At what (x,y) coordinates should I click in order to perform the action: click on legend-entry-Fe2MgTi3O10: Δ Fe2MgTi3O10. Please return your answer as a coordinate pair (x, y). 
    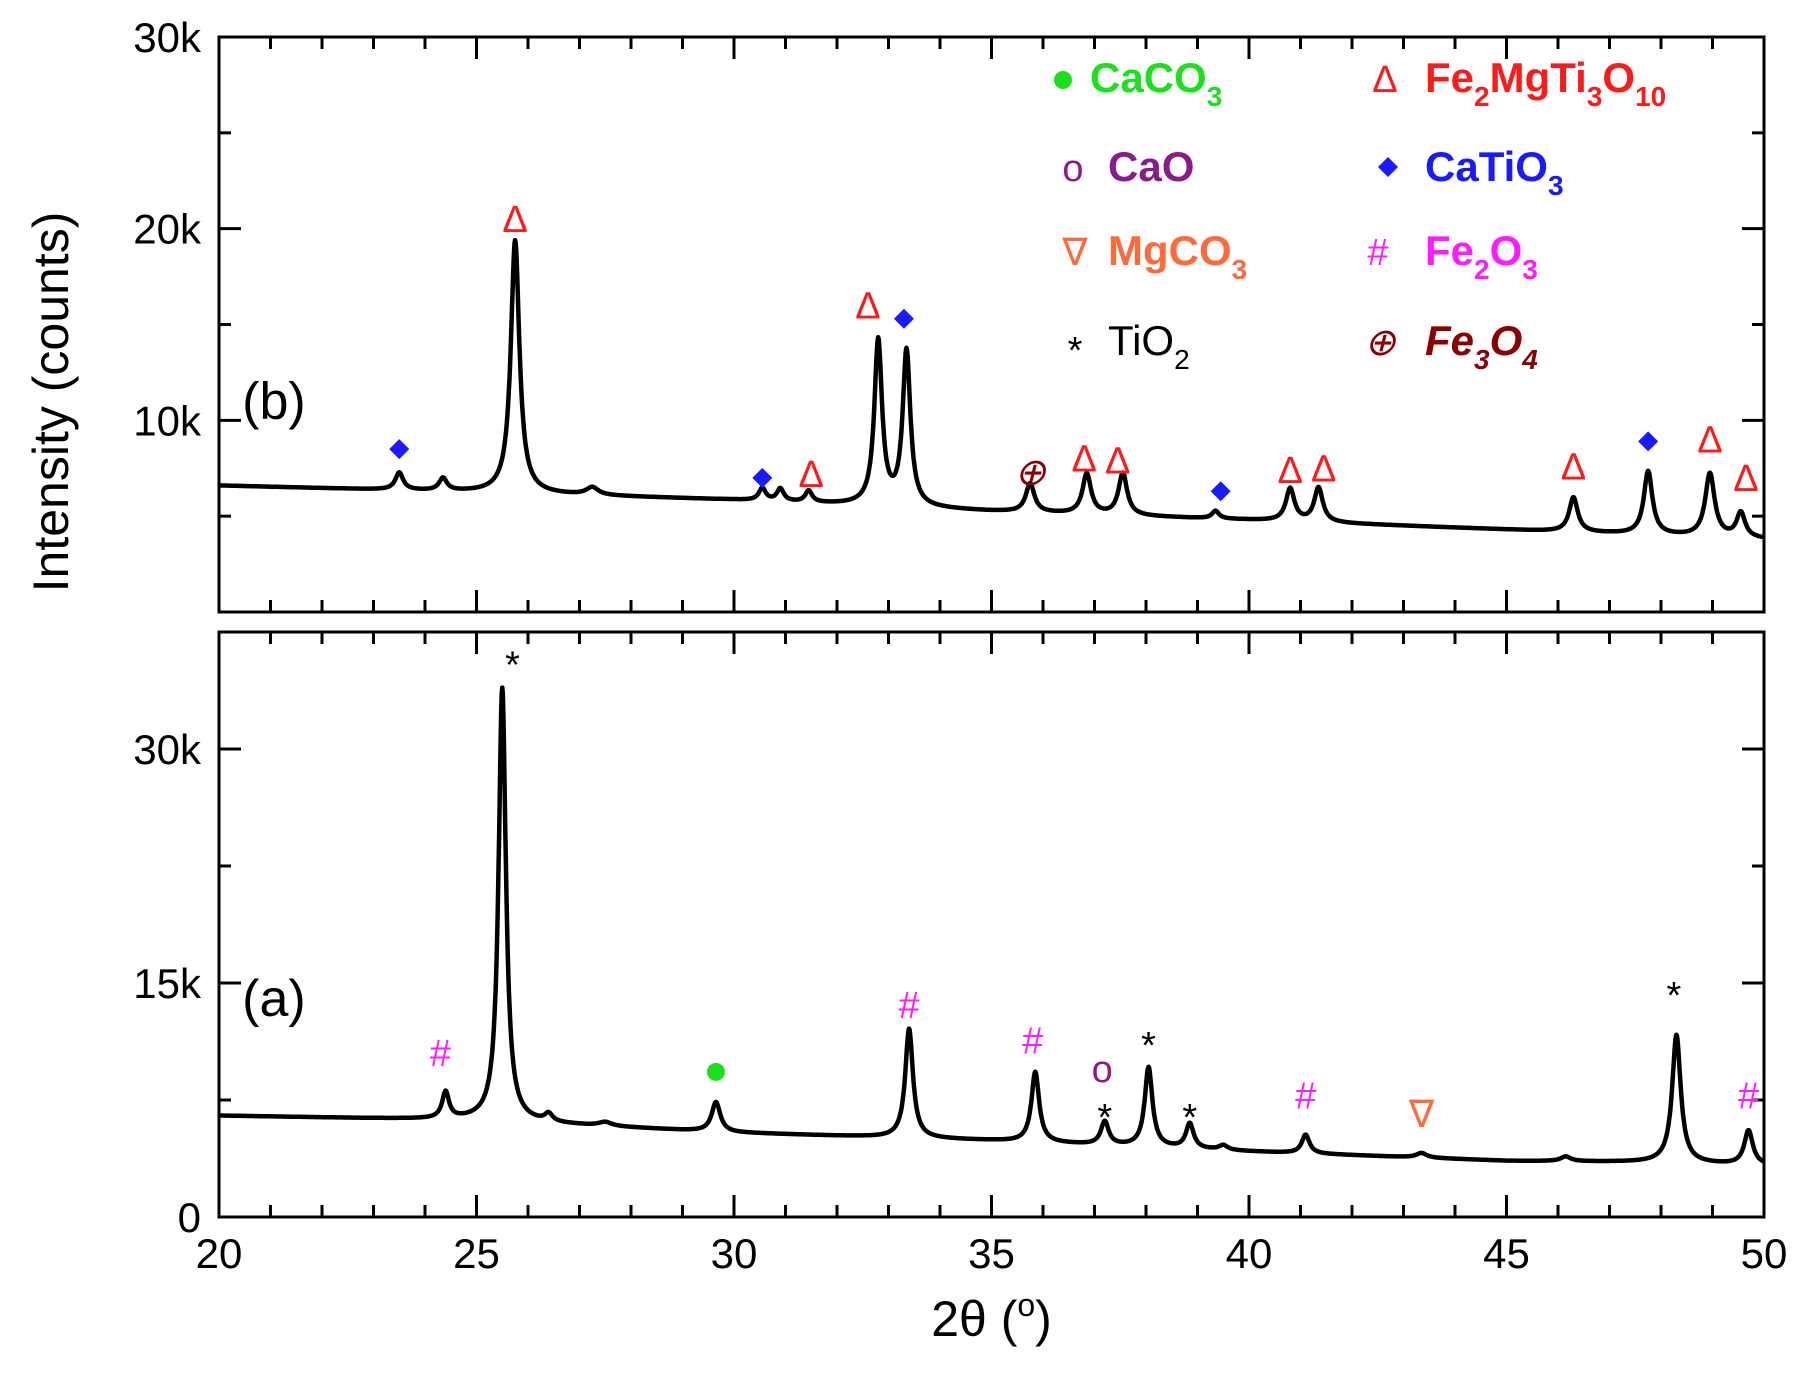
    Looking at the image, I should click on (1519, 83).